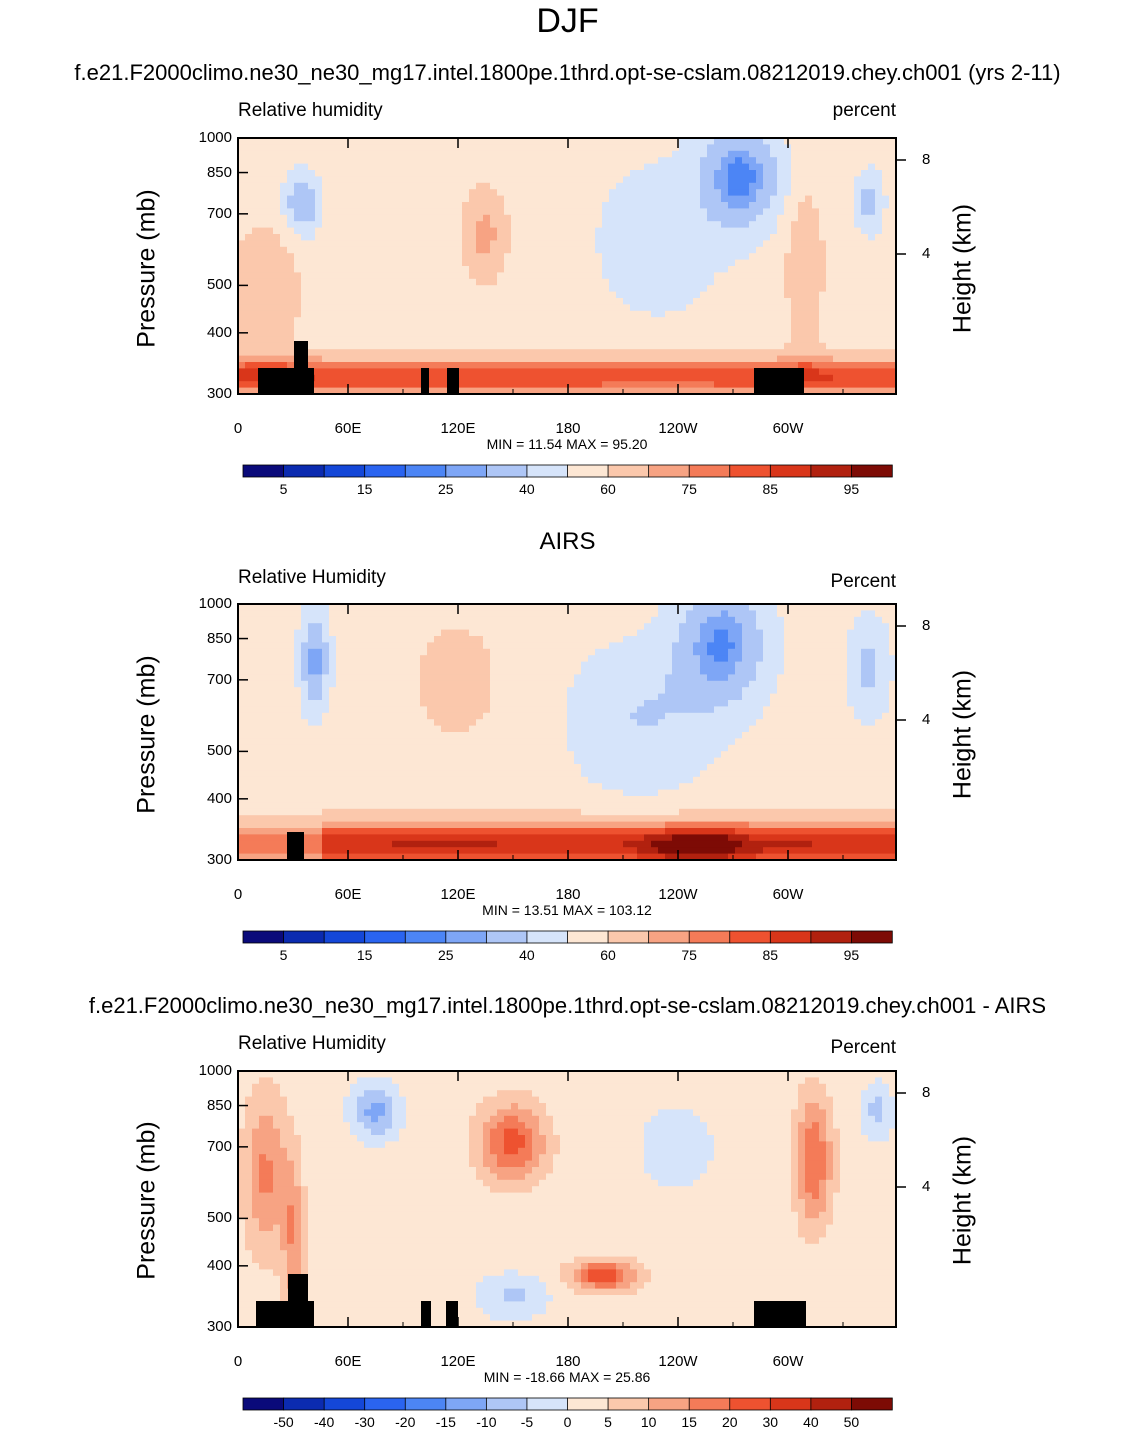 Image resolution: width=1135 pixels, height=1433 pixels. I want to click on panel-3-colorbar-label: -40, so click(324, 1422).